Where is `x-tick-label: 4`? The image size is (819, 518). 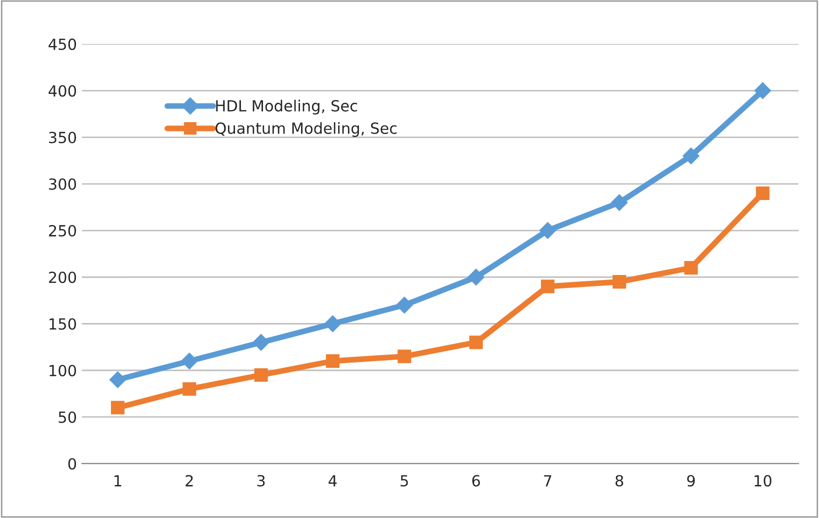
x-tick-label: 4 is located at coordinates (332, 480).